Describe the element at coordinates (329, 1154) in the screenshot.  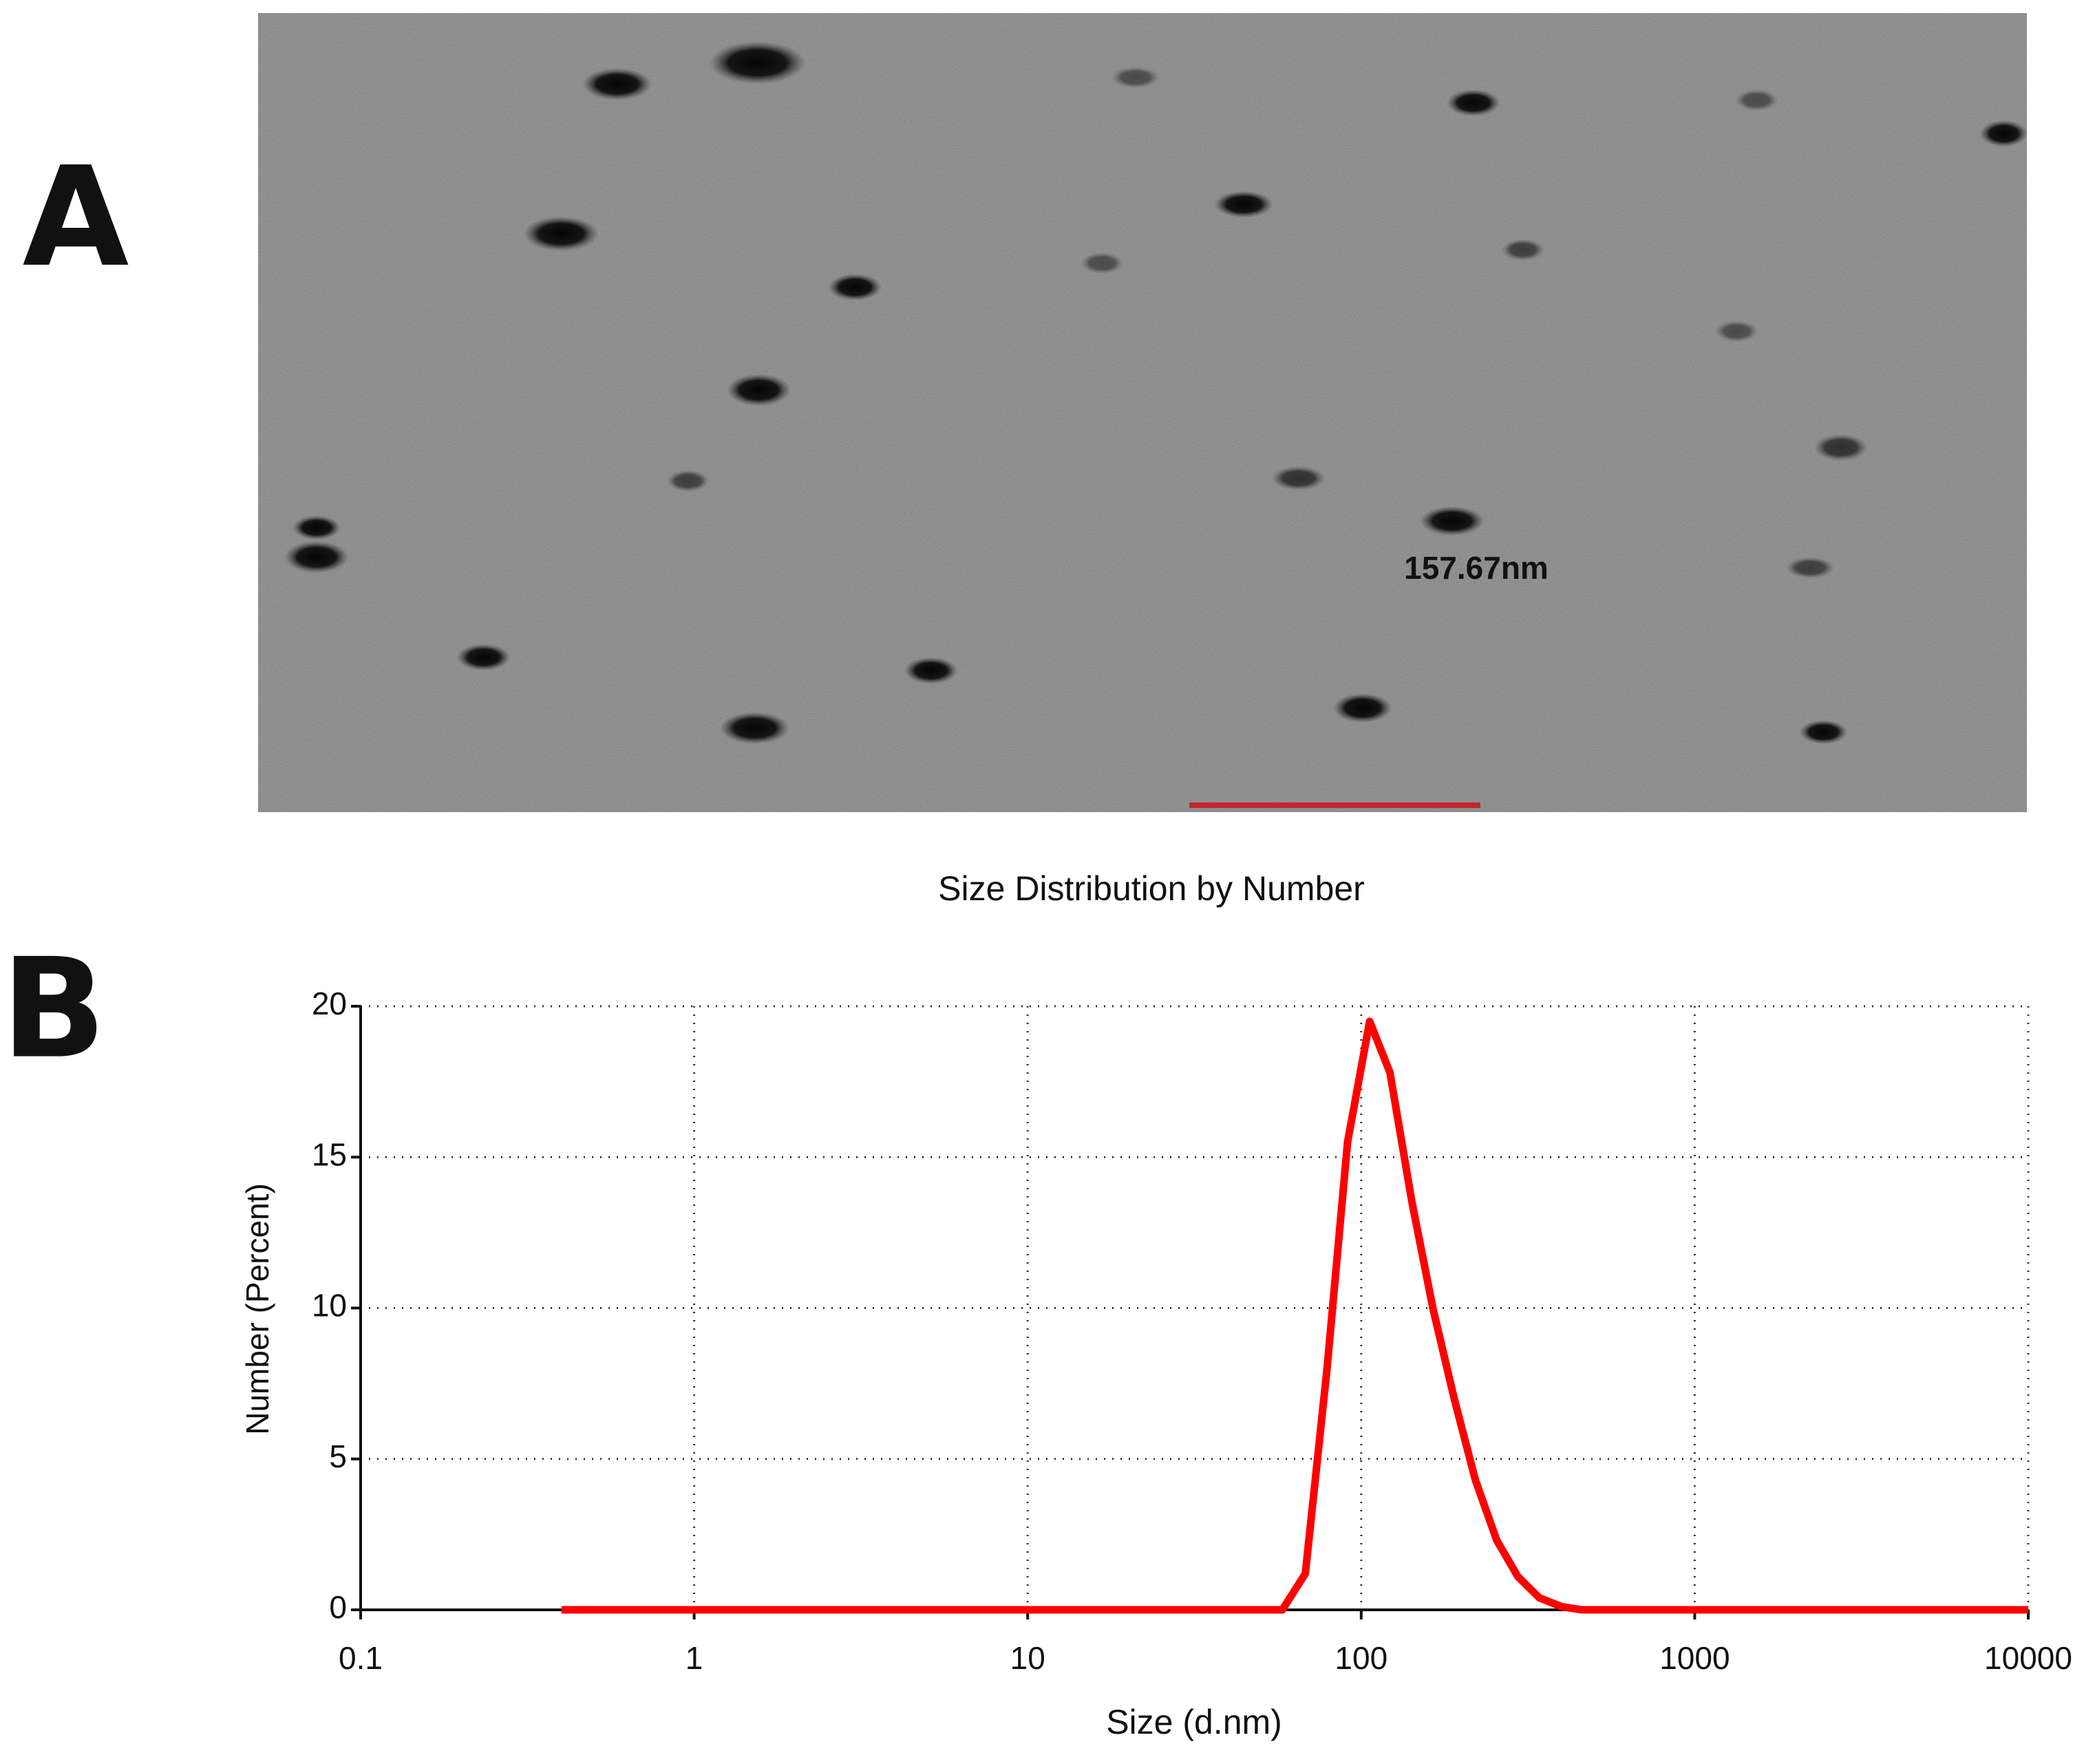
I see `y-tick-label: 15` at that location.